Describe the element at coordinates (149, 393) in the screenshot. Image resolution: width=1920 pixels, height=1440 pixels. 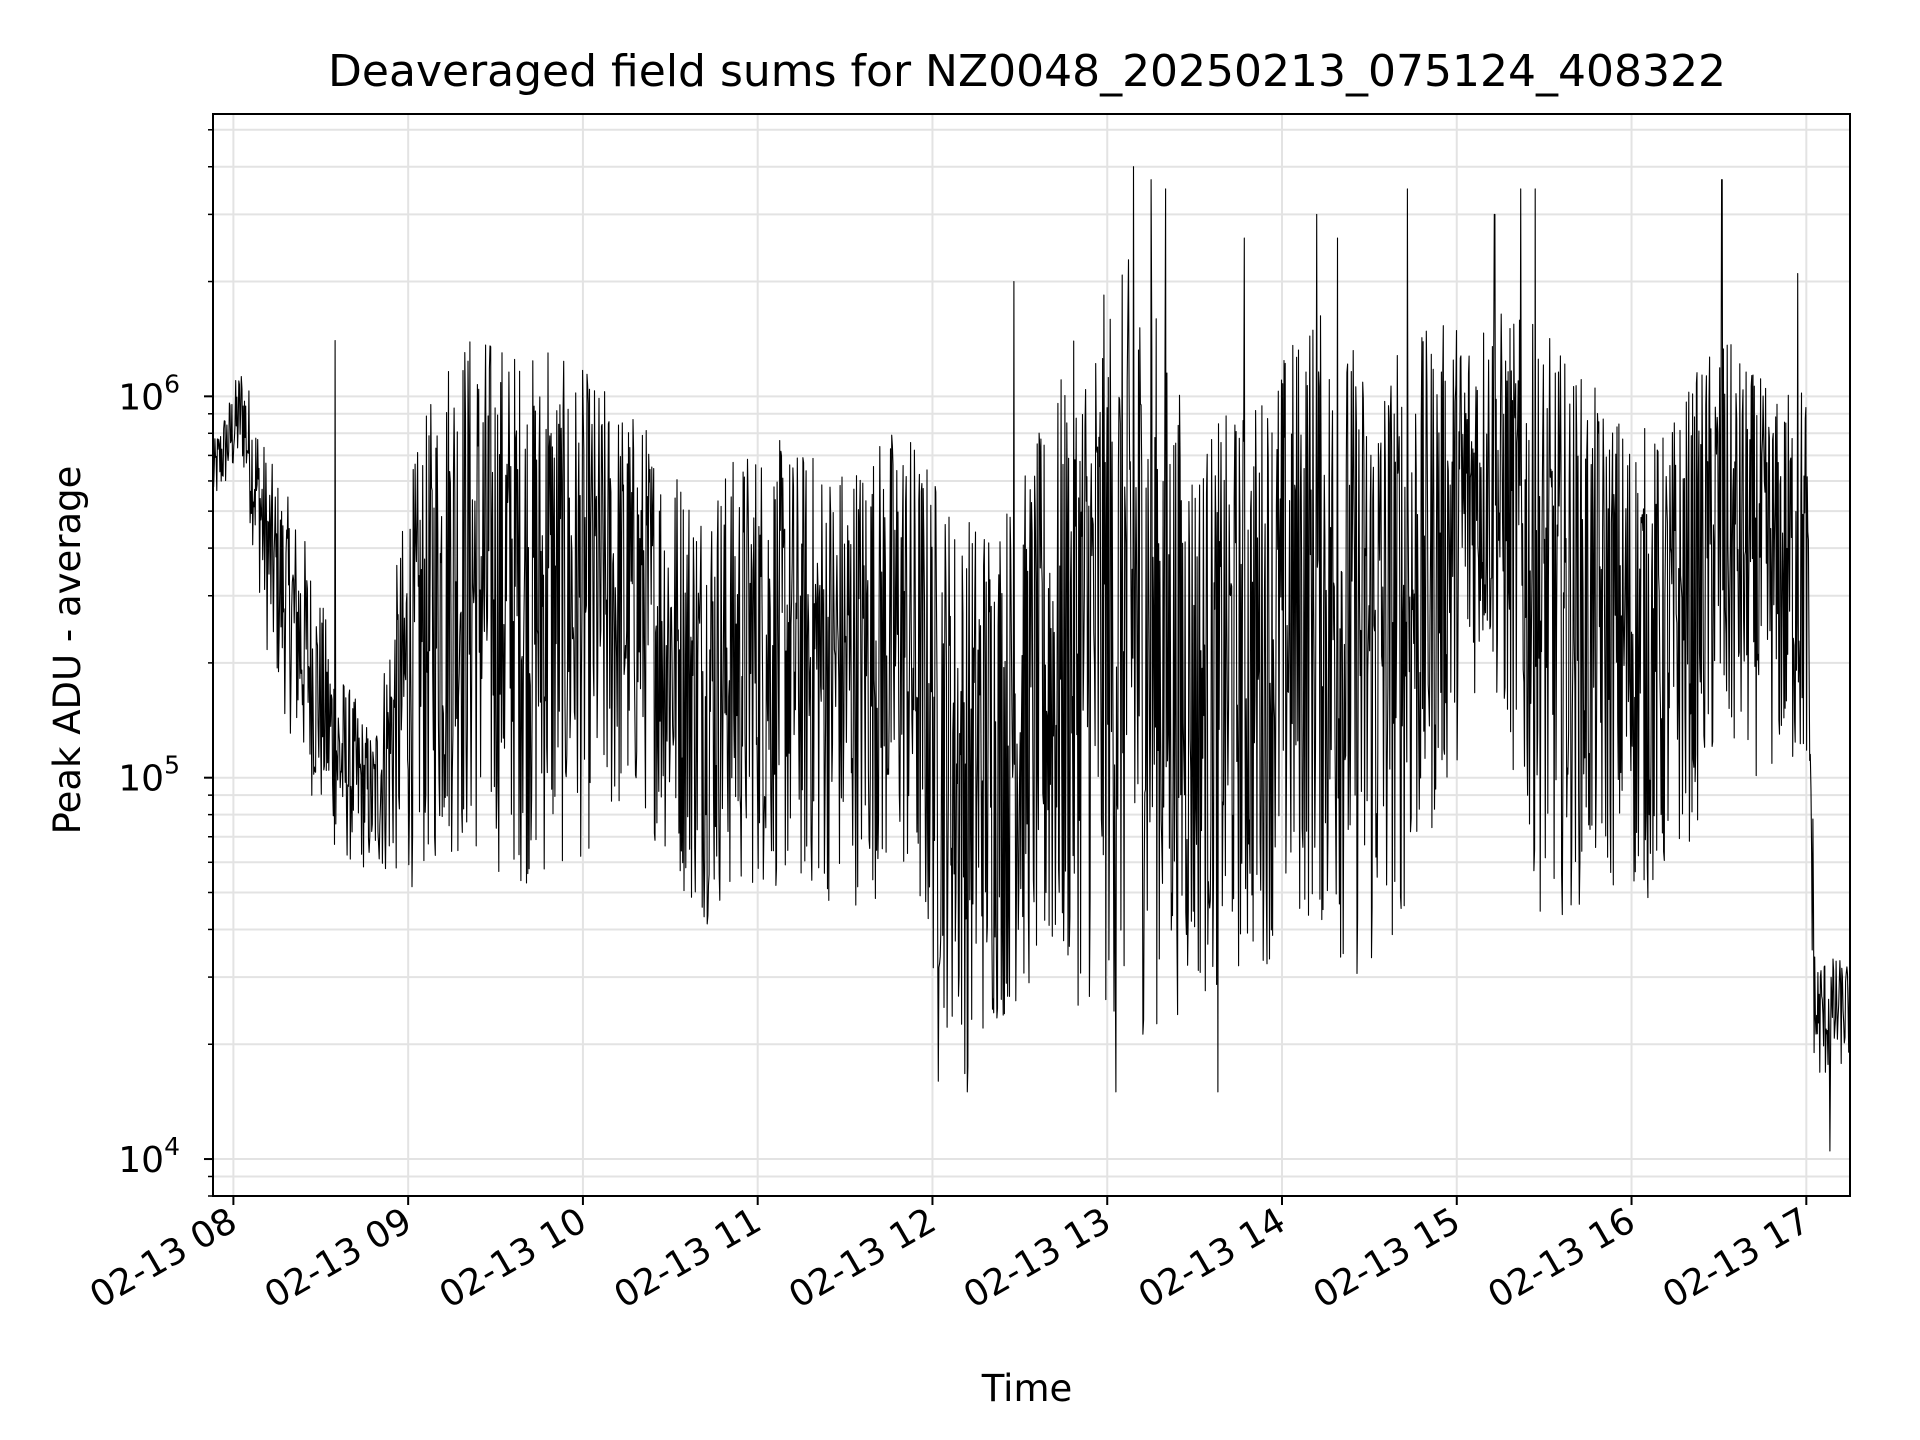
I see `y-tick-label: 10⁶` at that location.